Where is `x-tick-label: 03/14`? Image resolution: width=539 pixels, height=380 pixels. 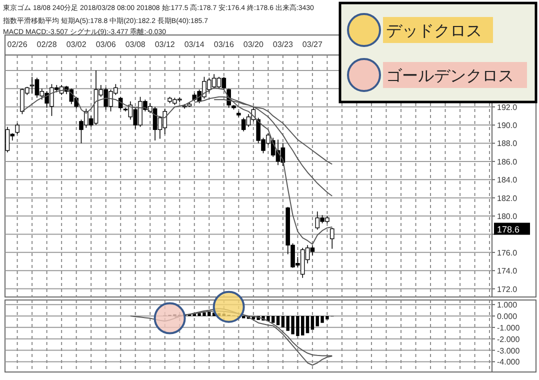 x-tick-label: 03/14 is located at coordinates (194, 44).